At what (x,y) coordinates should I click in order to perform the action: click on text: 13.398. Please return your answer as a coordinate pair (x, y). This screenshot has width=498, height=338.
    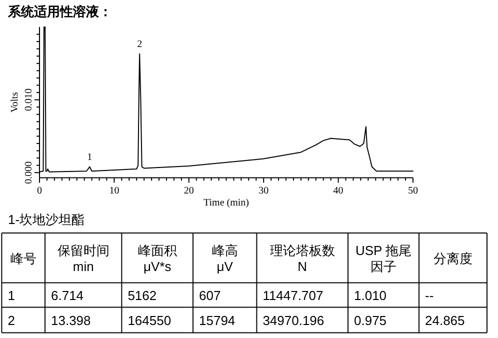
    Looking at the image, I should click on (71, 320).